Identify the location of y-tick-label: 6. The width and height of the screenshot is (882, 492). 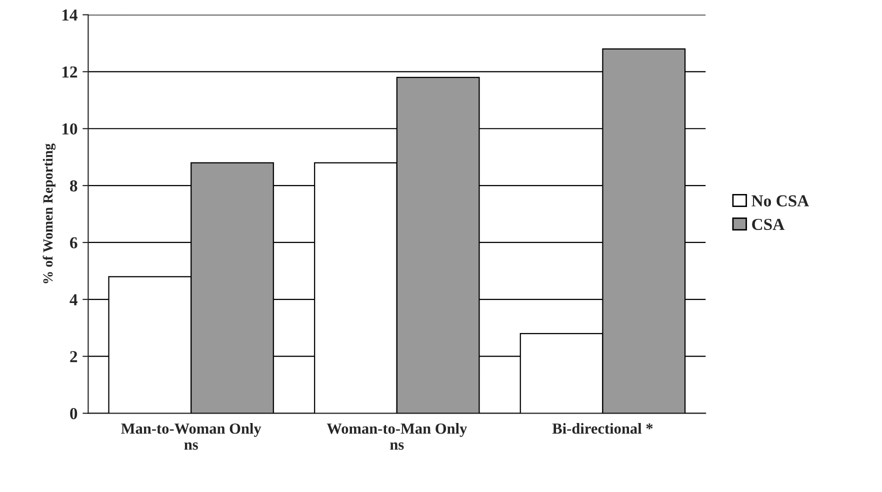
(74, 242).